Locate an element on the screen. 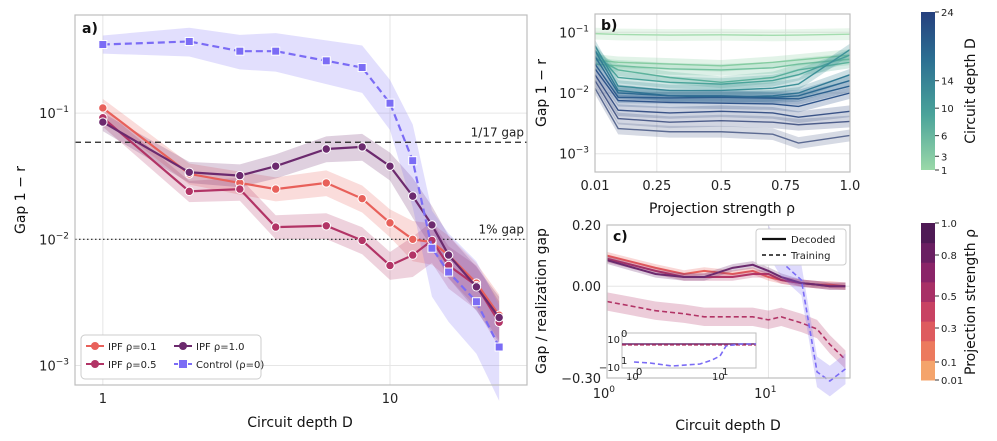 Image resolution: width=997 pixels, height=441 pixels. a-xtick-10: 10 is located at coordinates (390, 399).